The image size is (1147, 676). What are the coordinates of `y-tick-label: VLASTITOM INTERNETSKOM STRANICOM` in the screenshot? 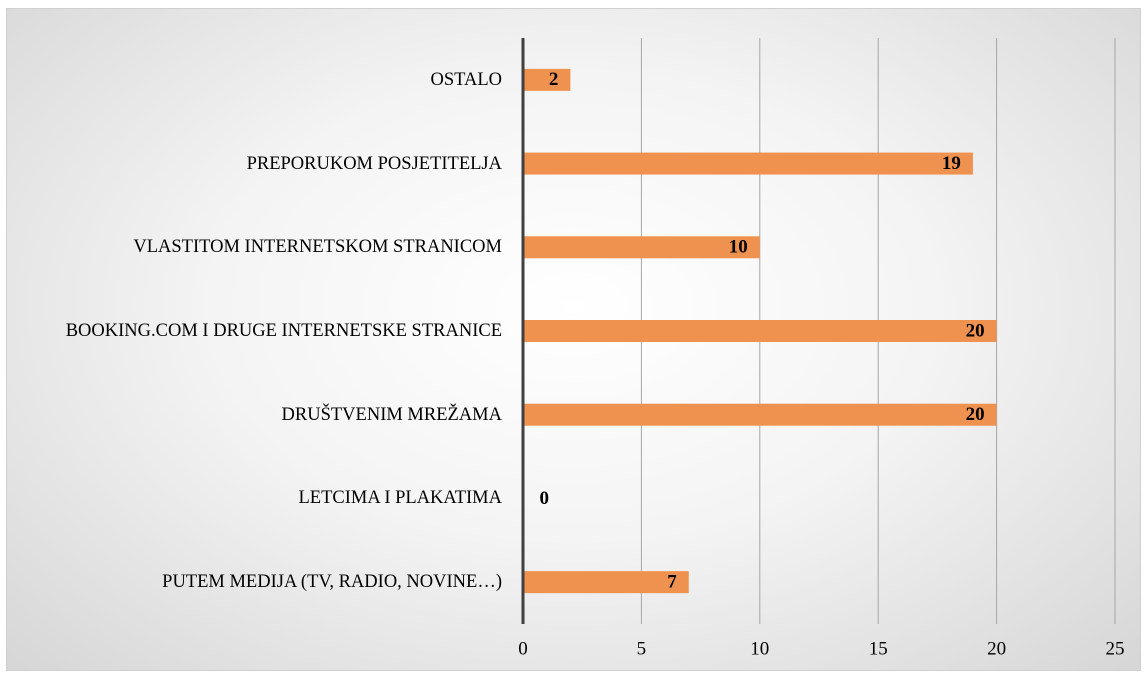 It's located at (317, 247).